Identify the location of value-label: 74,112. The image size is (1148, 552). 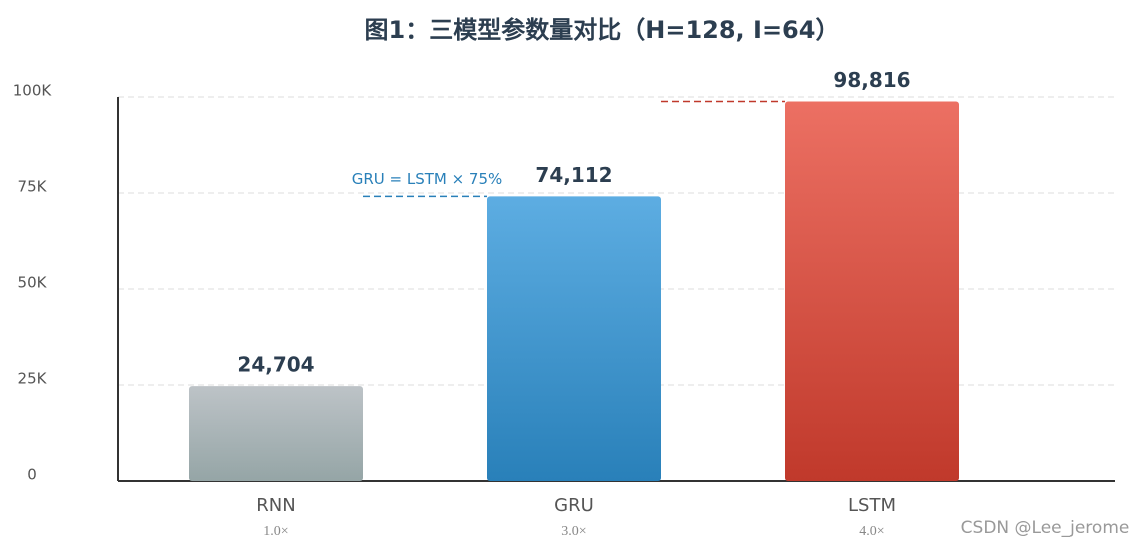
(573, 175).